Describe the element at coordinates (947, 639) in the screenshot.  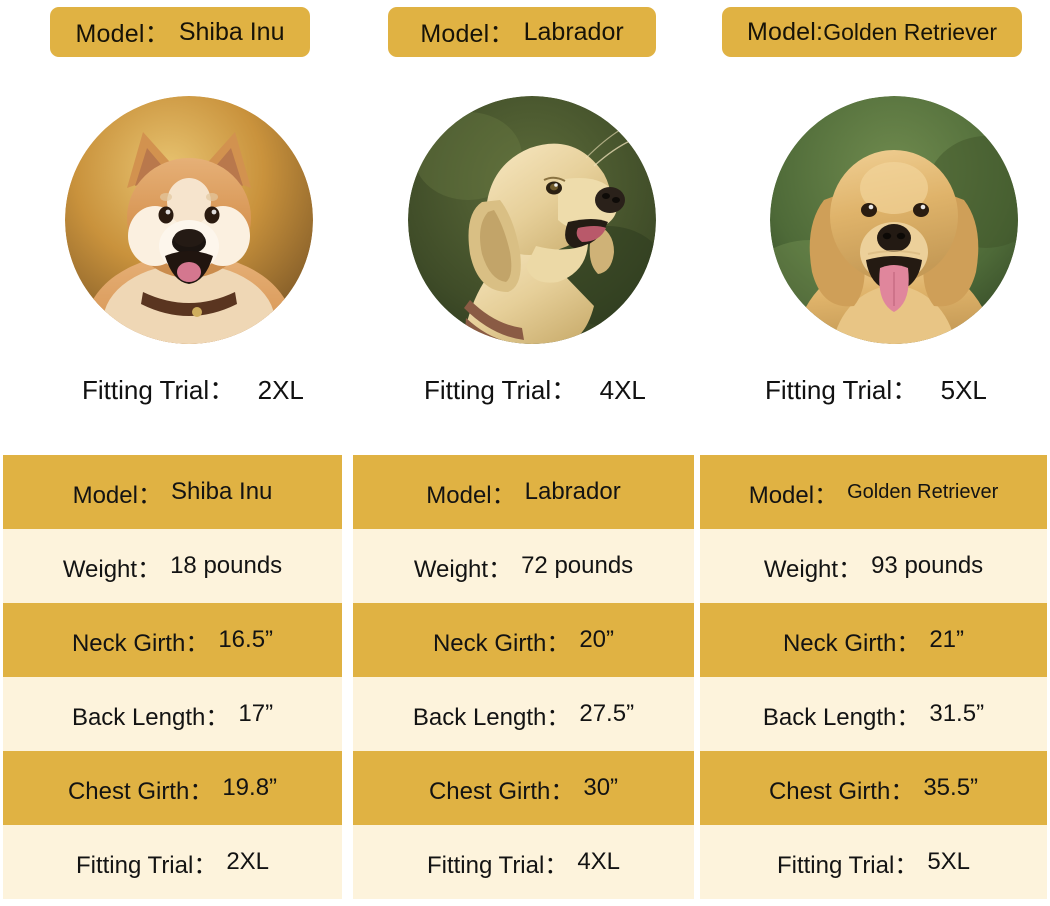
I see `spec-value: 21”` at that location.